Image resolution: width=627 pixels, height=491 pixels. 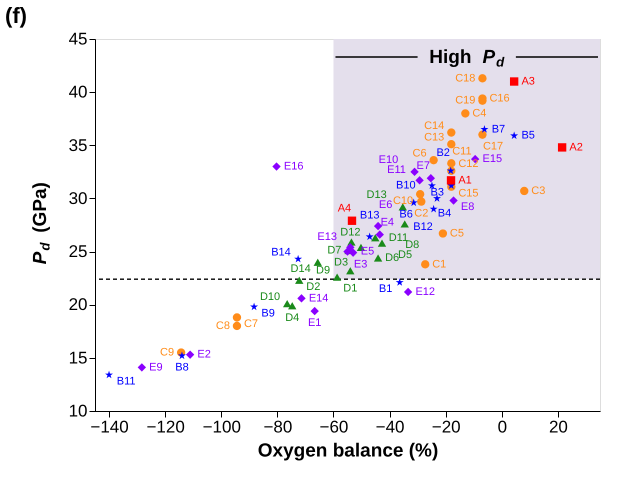 I want to click on data-label: E16, so click(x=294, y=166).